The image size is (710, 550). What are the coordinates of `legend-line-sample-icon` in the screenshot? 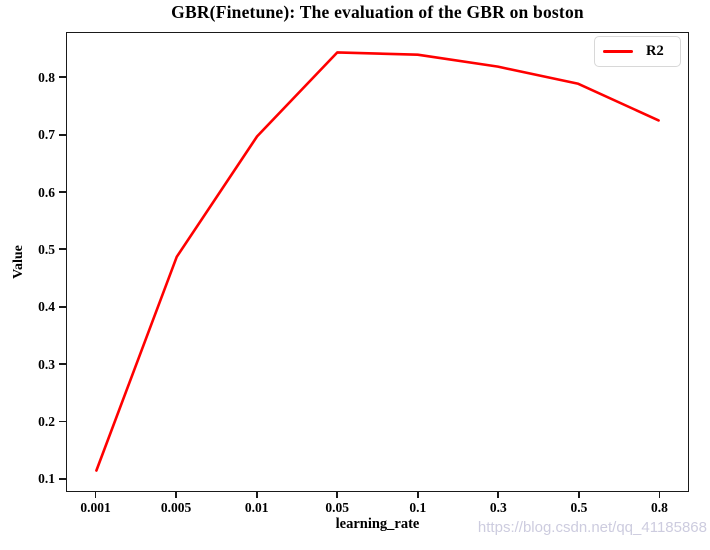 It's located at (618, 51).